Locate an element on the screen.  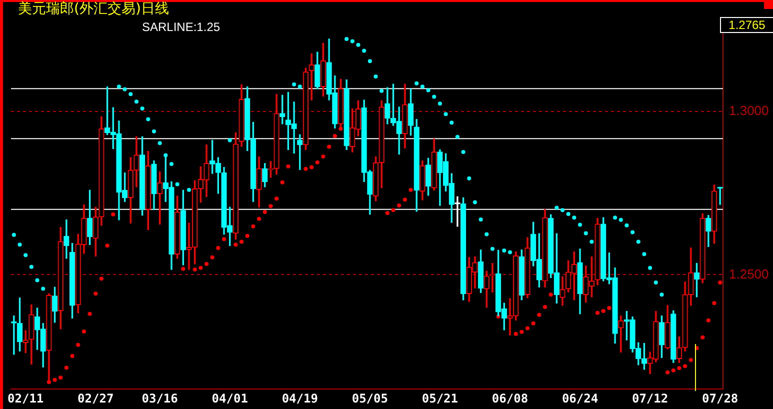
x-tick-label: 02/27 is located at coordinates (96, 398).